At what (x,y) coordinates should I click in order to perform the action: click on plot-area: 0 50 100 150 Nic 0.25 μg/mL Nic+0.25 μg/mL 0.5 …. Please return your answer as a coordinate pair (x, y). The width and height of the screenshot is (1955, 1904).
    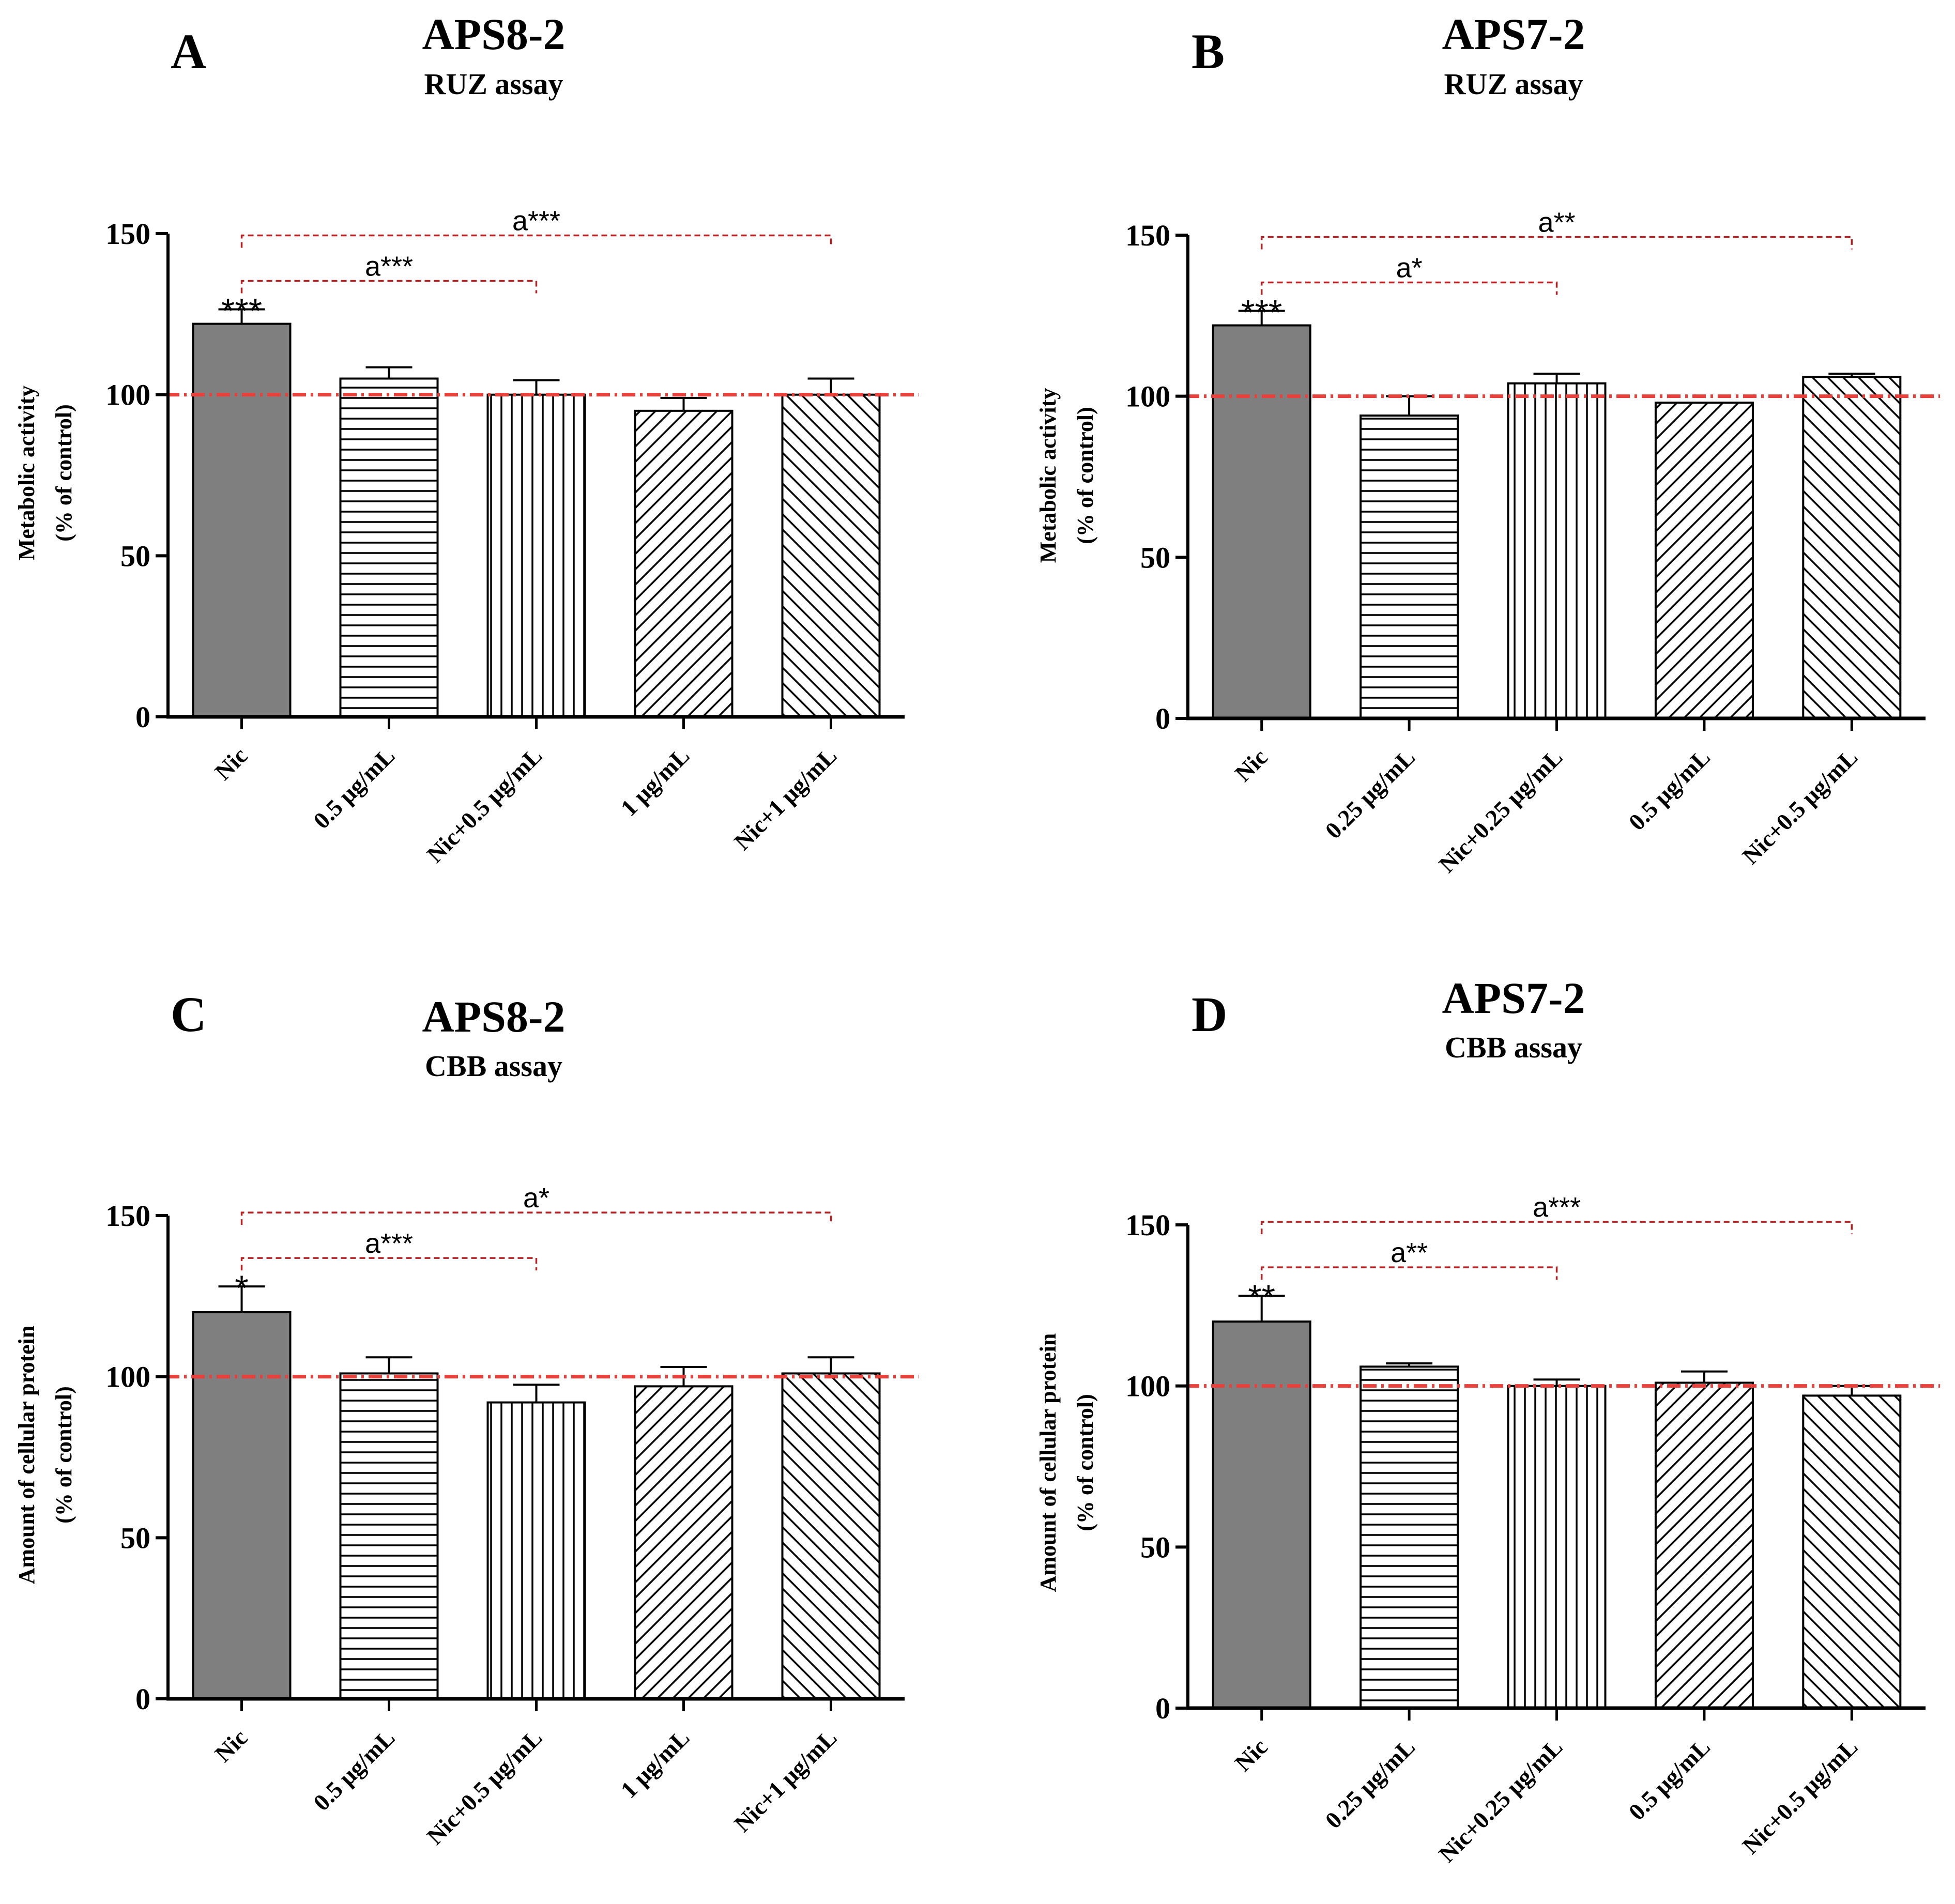
    Looking at the image, I should click on (1532, 1530).